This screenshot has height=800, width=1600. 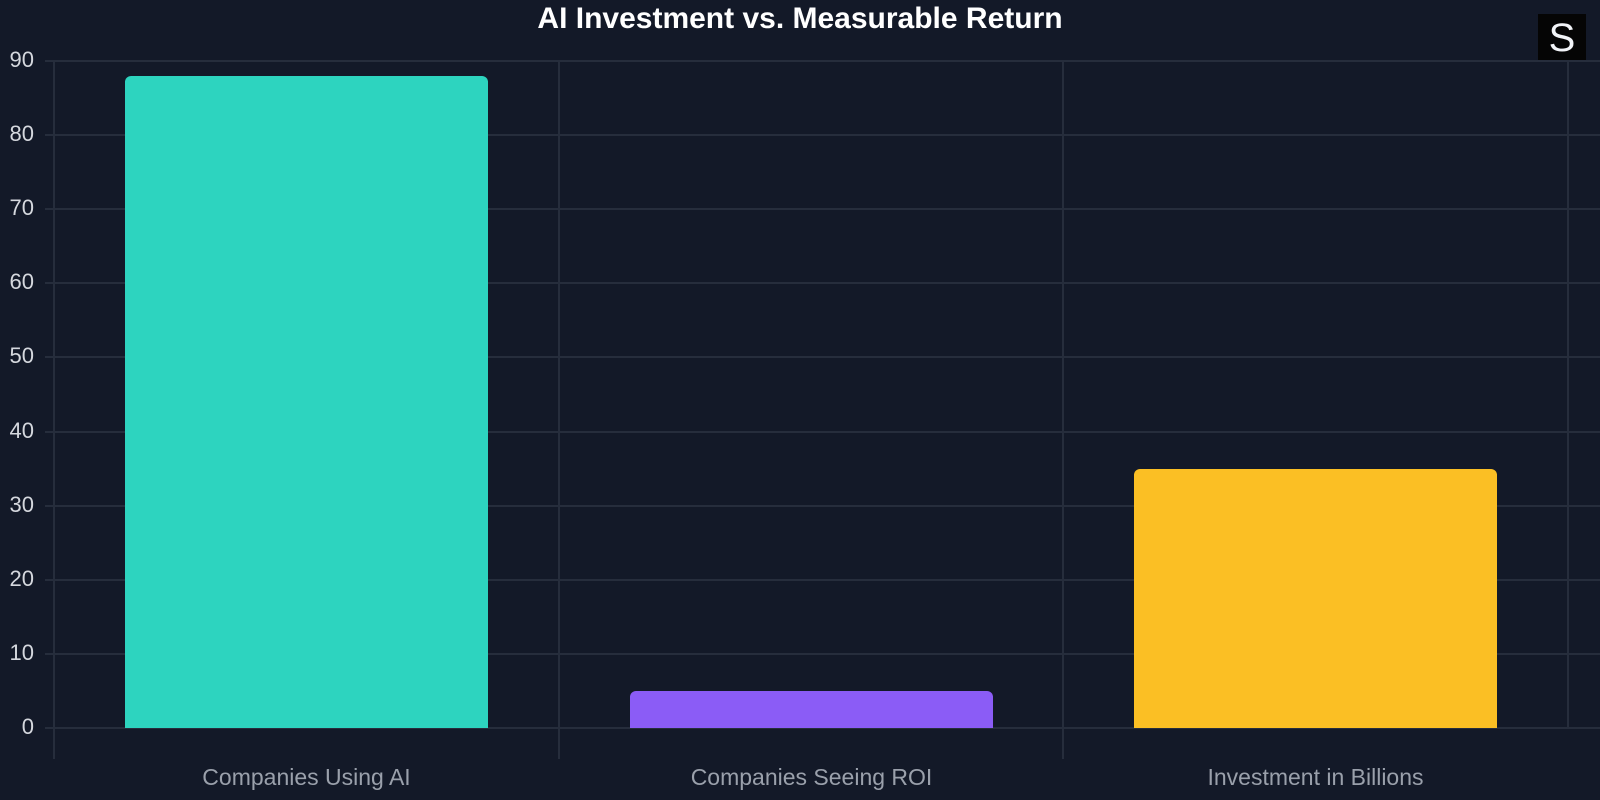 What do you see at coordinates (21, 652) in the screenshot?
I see `y-axis-tick-label: 10` at bounding box center [21, 652].